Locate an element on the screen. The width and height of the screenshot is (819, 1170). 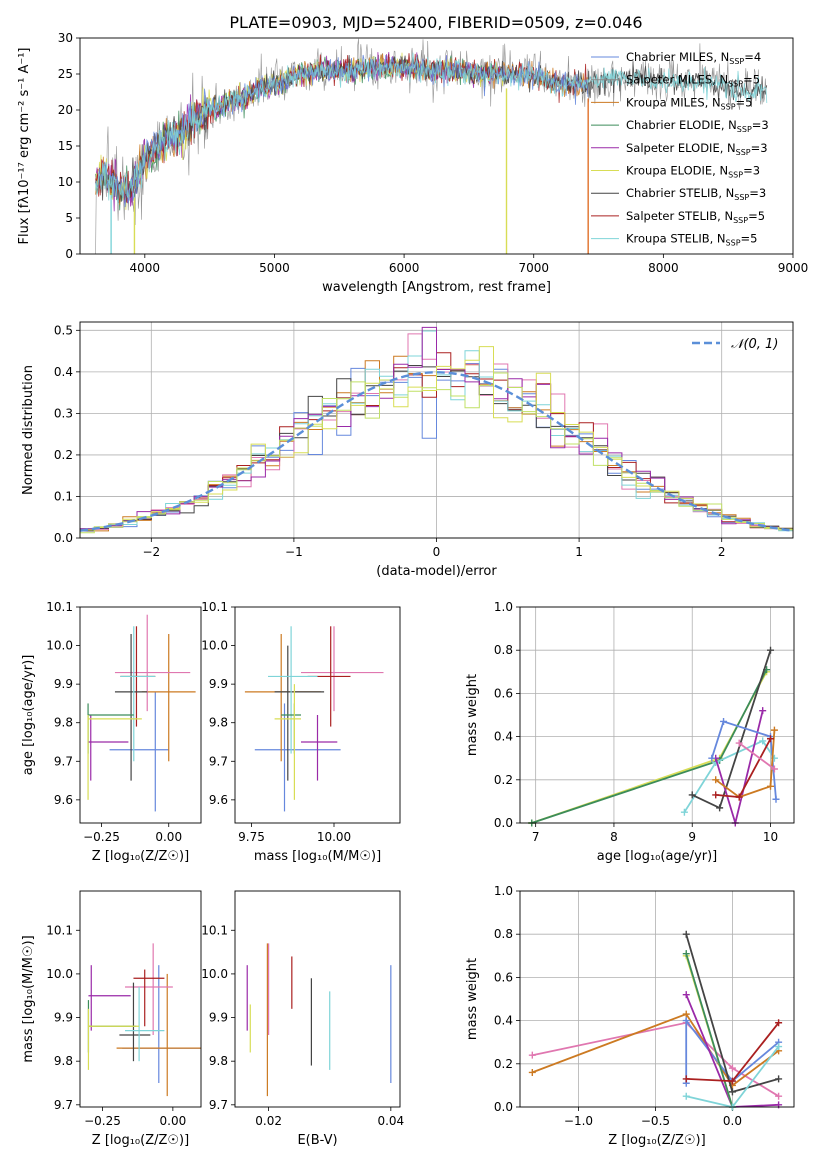
x-tick-label: 4000 is located at coordinates (145, 268).